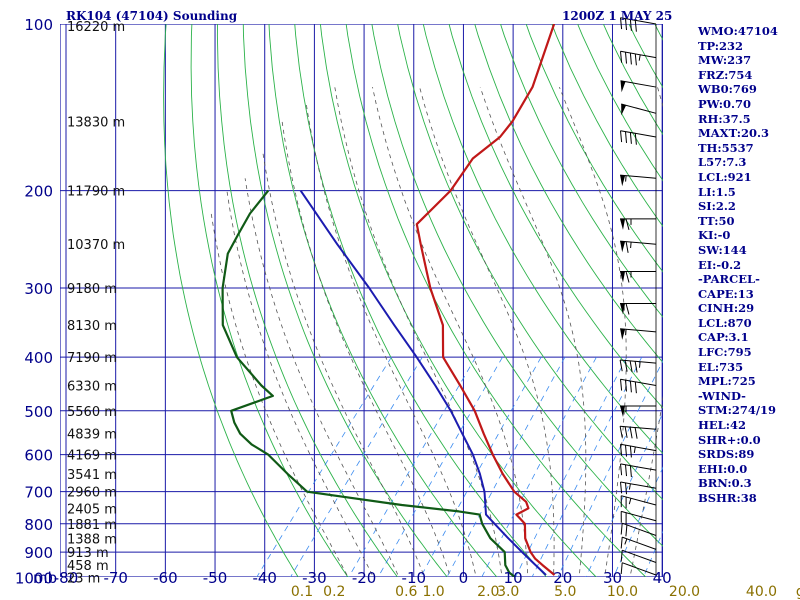 Image resolution: width=800 pixels, height=600 pixels. Describe the element at coordinates (215, 578) in the screenshot. I see `temperature-tick-label: -50` at that location.